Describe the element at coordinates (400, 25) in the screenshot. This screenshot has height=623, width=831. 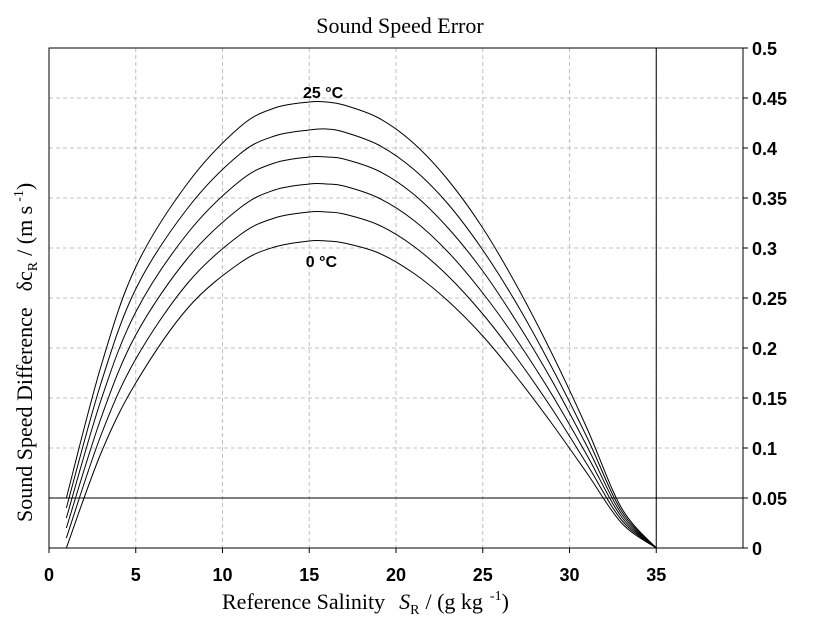
I see `chart-title: Sound Speed Error` at that location.